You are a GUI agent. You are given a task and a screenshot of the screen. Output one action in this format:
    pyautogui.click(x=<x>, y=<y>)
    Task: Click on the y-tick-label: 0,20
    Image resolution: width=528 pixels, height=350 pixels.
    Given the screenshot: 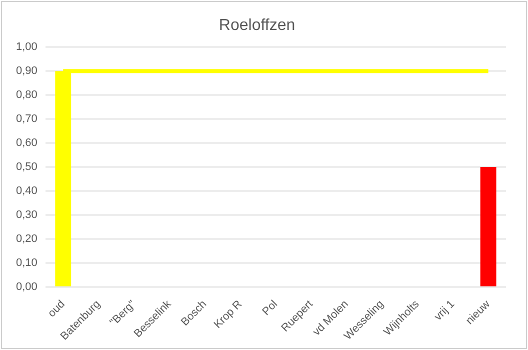 What is the action you would take?
    pyautogui.click(x=27, y=238)
    